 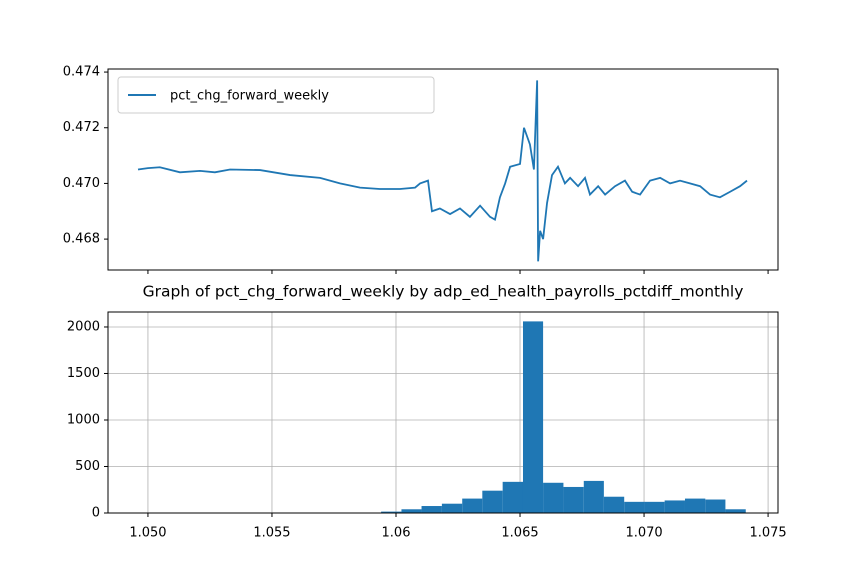 I want to click on x-tick-label: 1.065, so click(x=519, y=533).